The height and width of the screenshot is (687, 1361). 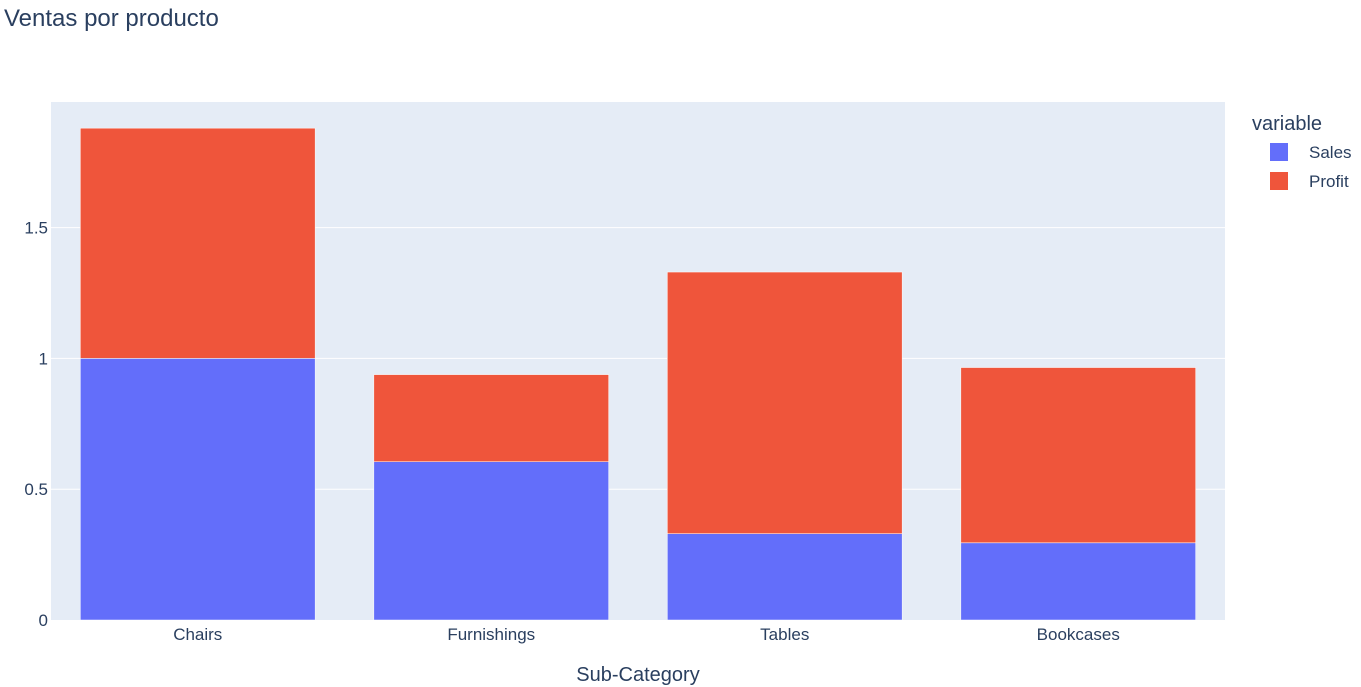 What do you see at coordinates (43, 620) in the screenshot?
I see `y-tick-label: 0` at bounding box center [43, 620].